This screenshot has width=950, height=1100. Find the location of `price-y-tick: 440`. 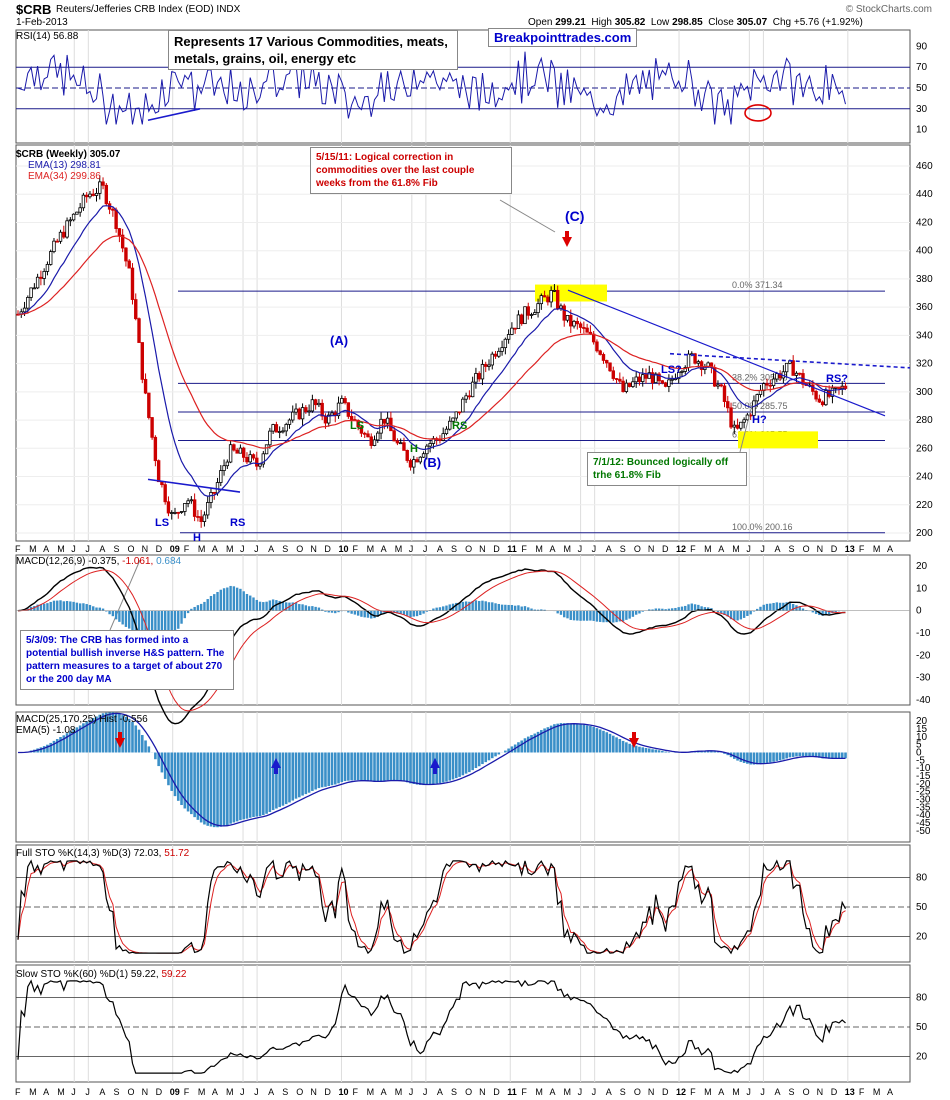

price-y-tick: 440 is located at coordinates (924, 194).